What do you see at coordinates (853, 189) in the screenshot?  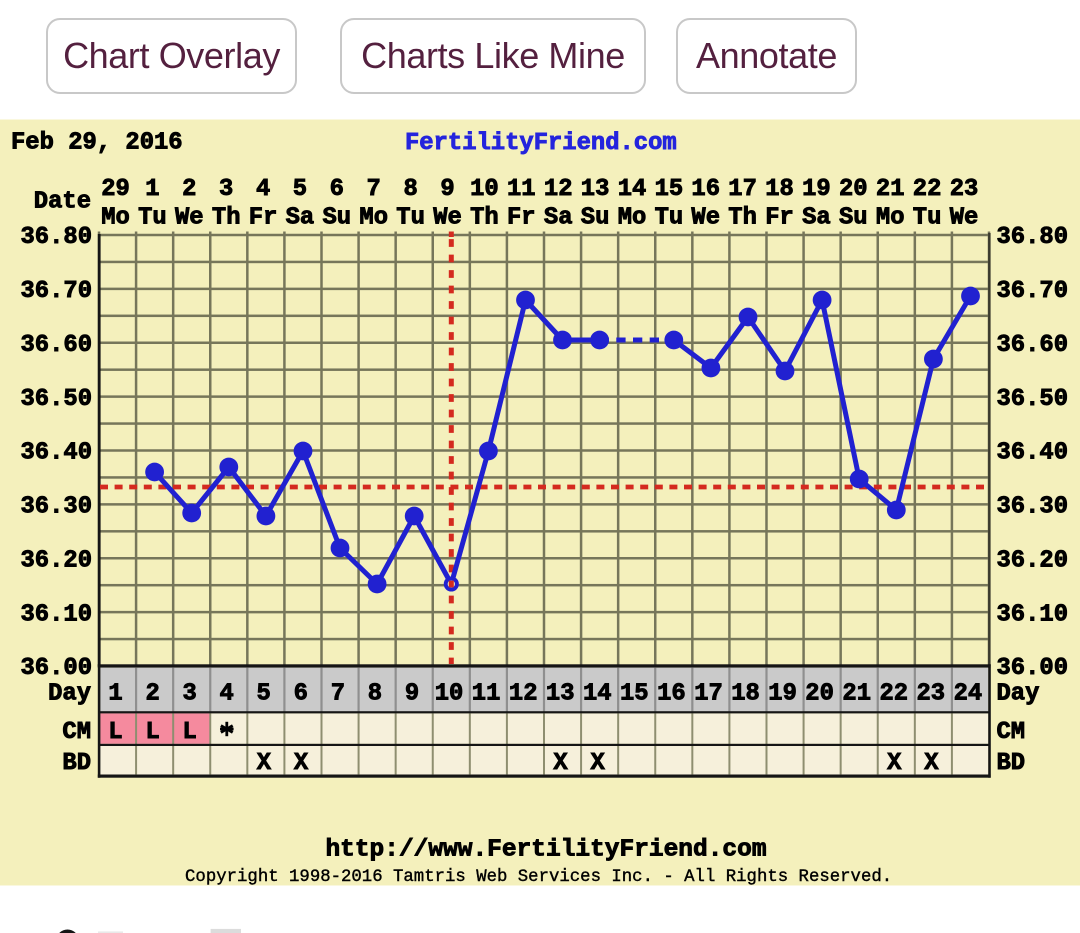 I see `svg-text: 20` at bounding box center [853, 189].